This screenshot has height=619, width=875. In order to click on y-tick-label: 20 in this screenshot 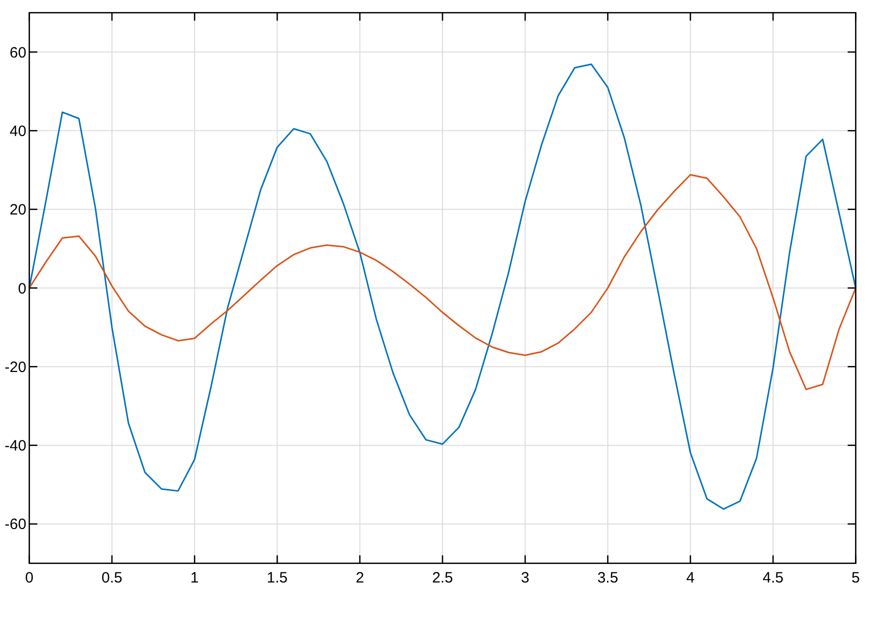, I will do `click(18, 210)`.